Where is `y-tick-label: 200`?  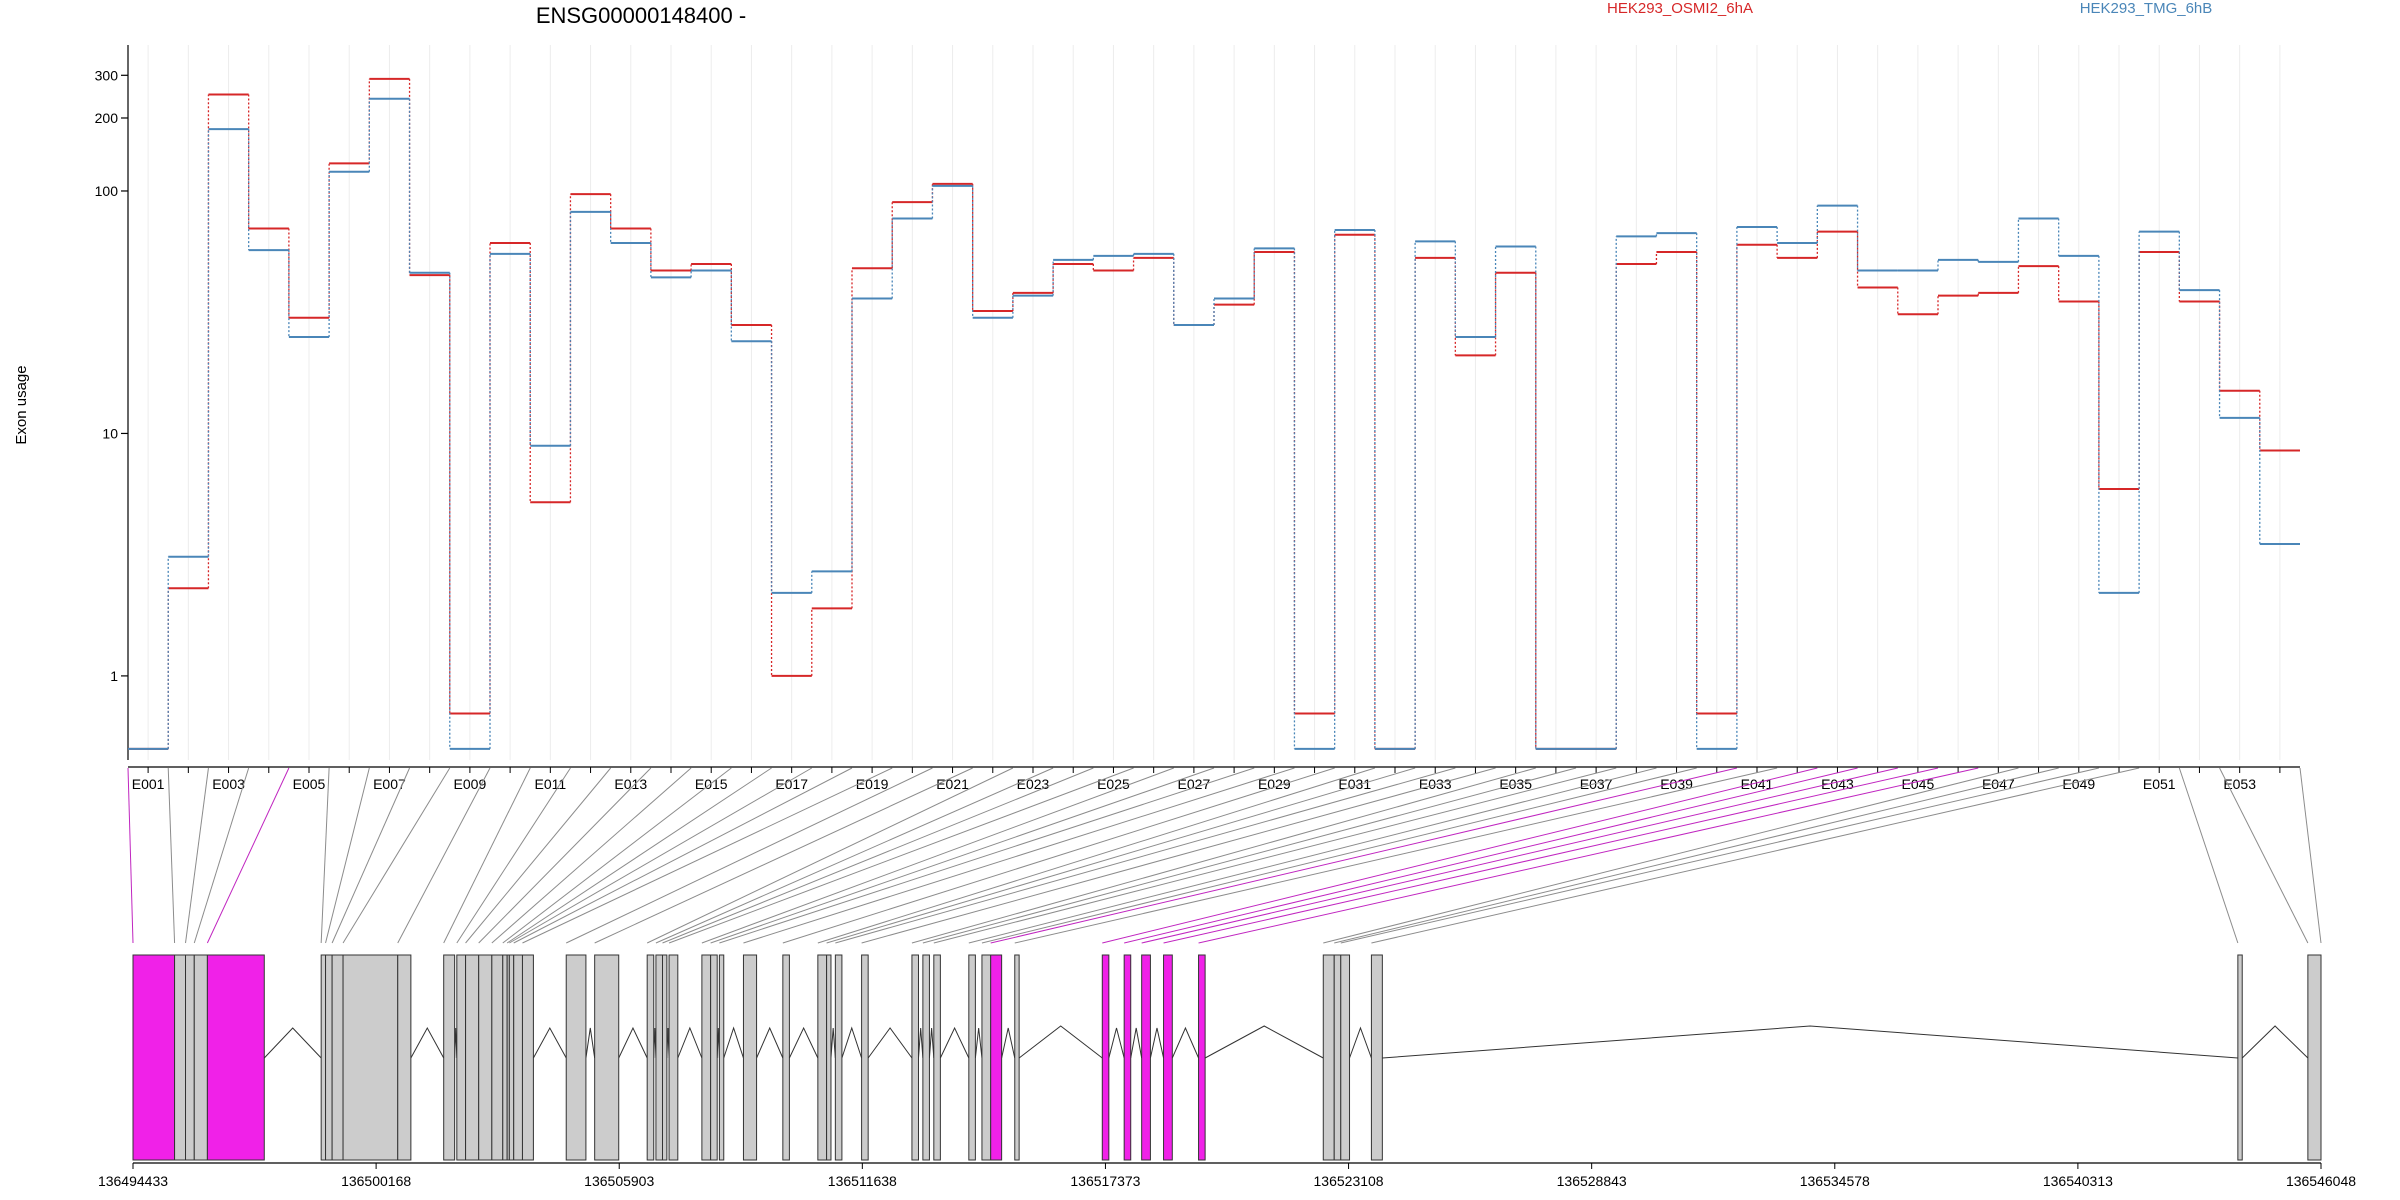
y-tick-label: 200 is located at coordinates (107, 118).